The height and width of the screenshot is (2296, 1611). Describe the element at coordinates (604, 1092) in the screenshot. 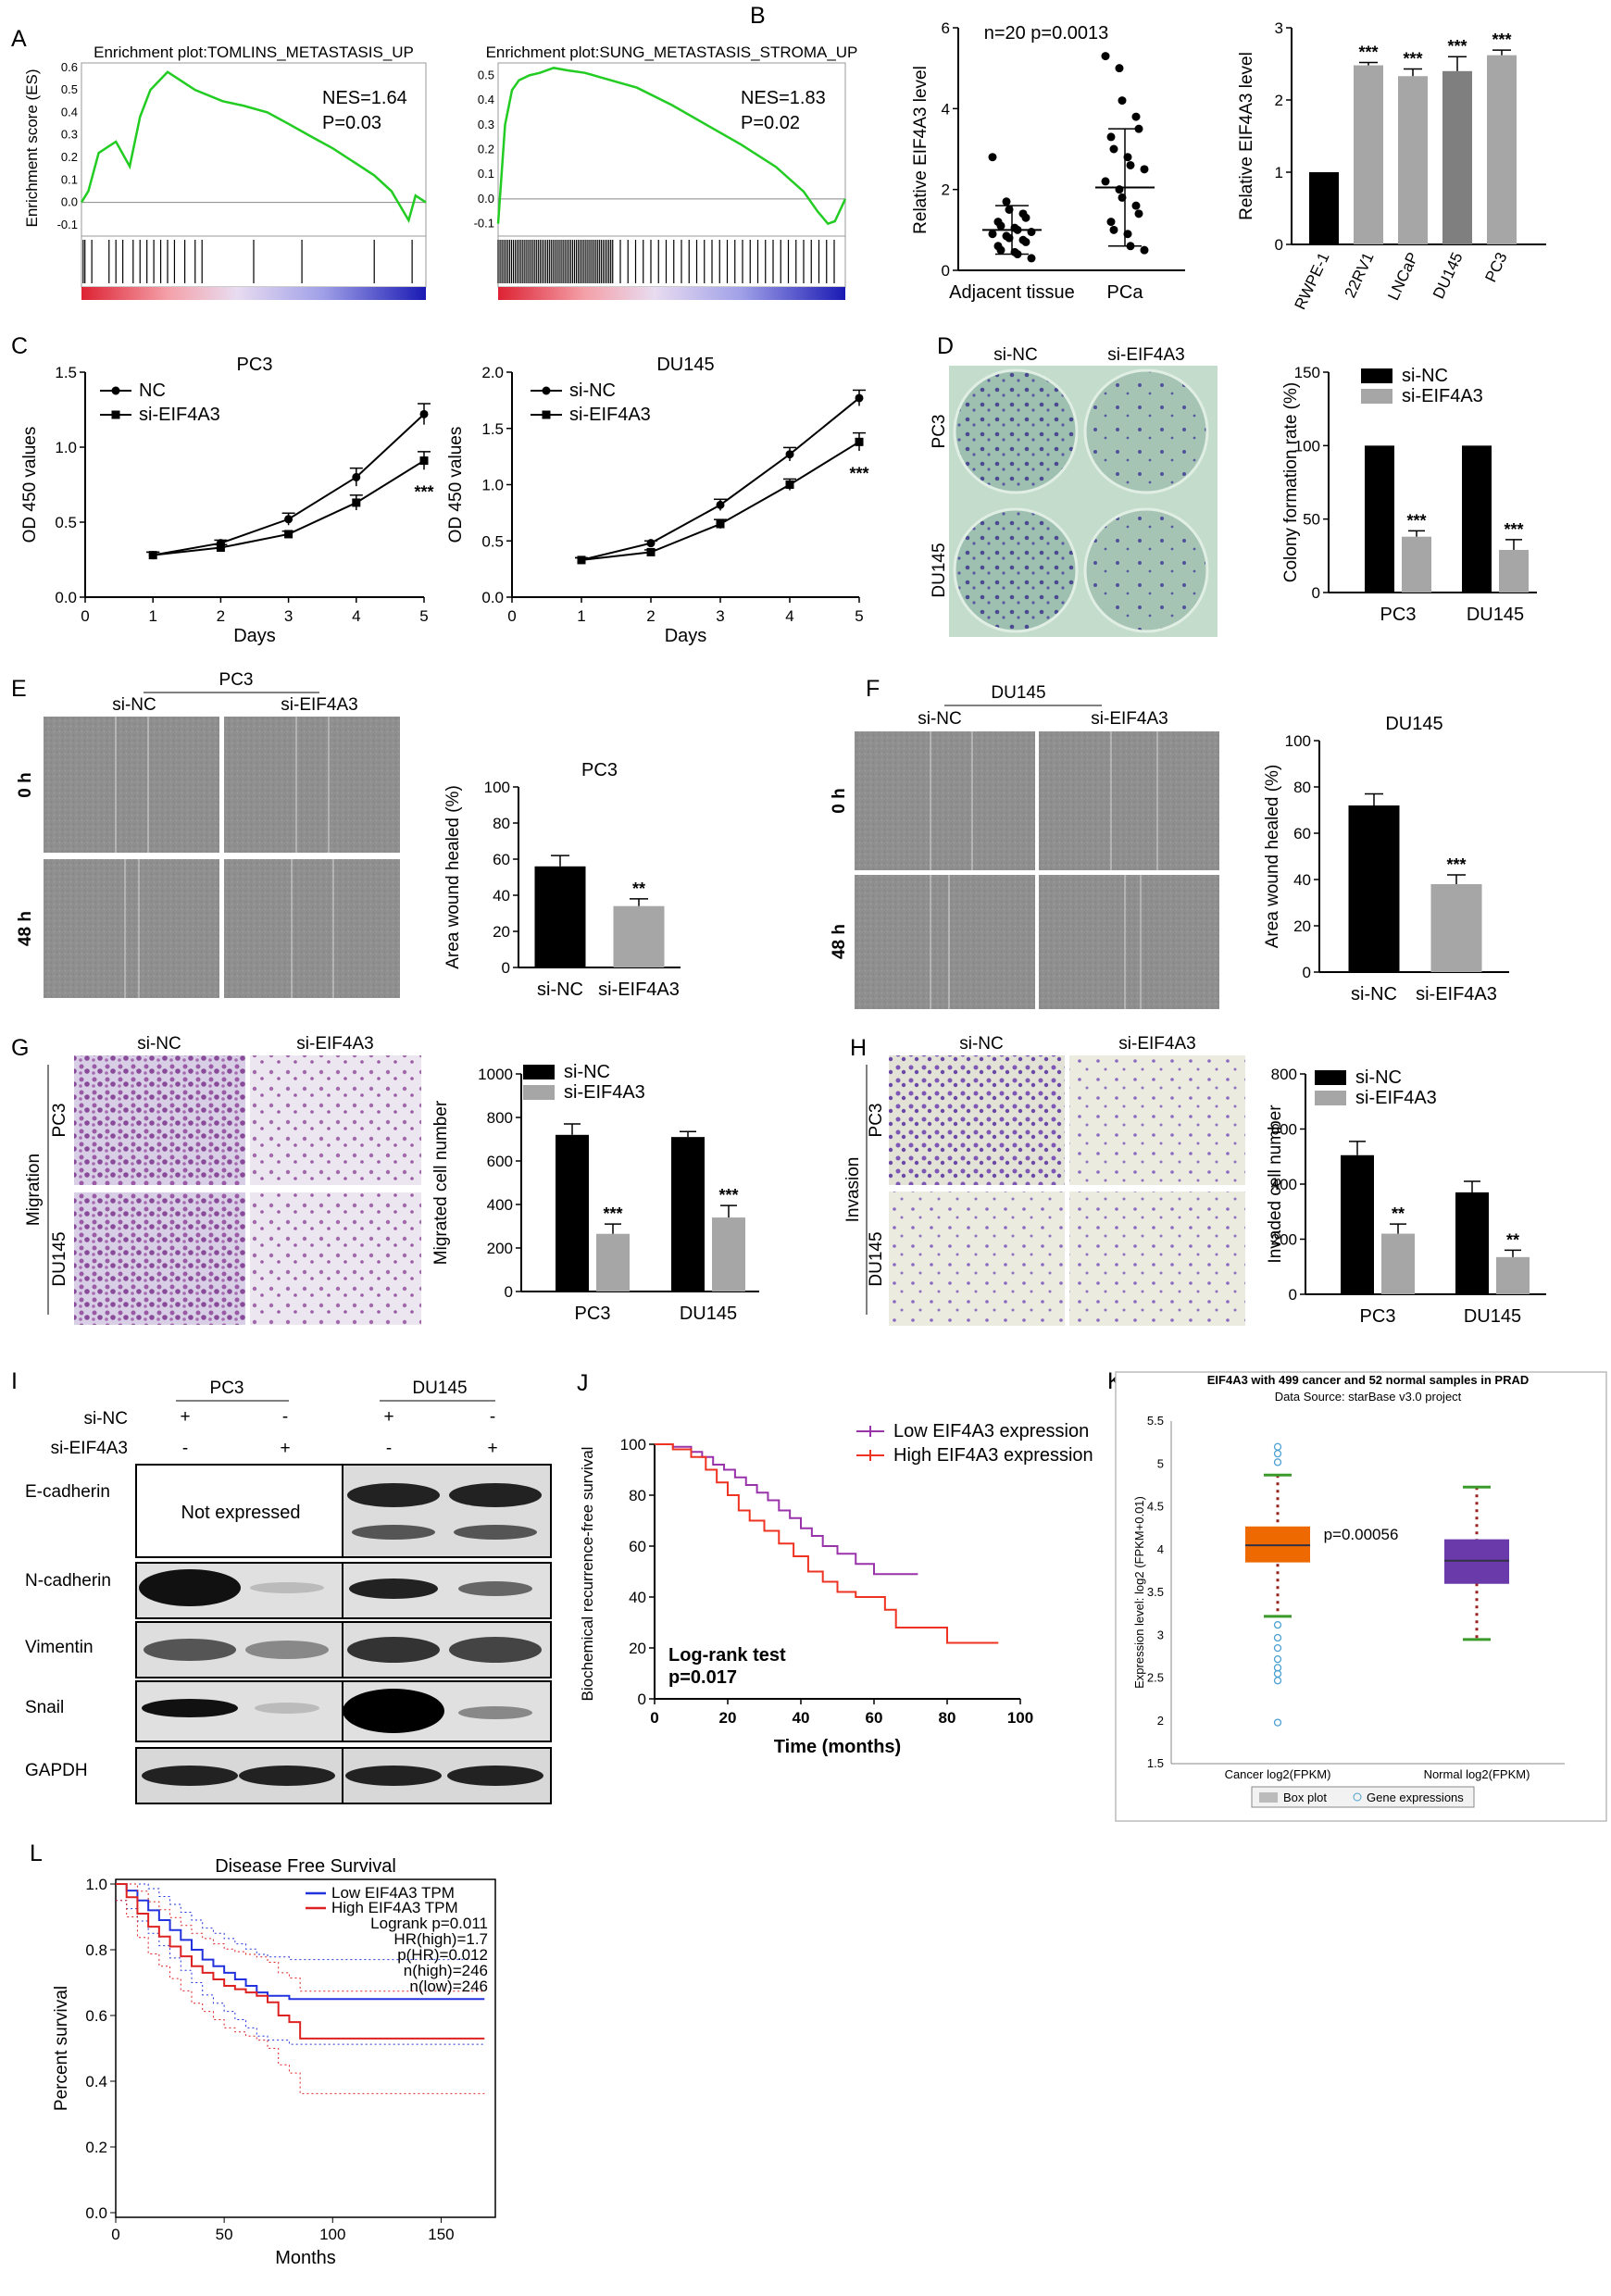

I see `legend-label: si-EIF4A3` at that location.